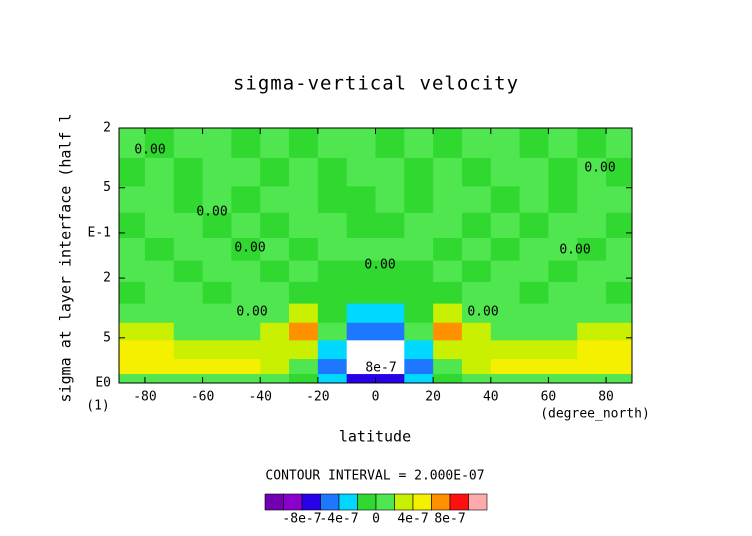 The width and height of the screenshot is (752, 536). I want to click on y-axis-units: (1), so click(97, 406).